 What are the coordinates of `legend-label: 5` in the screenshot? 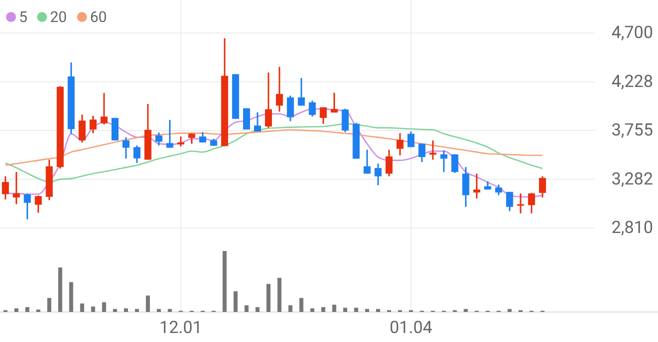 It's located at (23, 17).